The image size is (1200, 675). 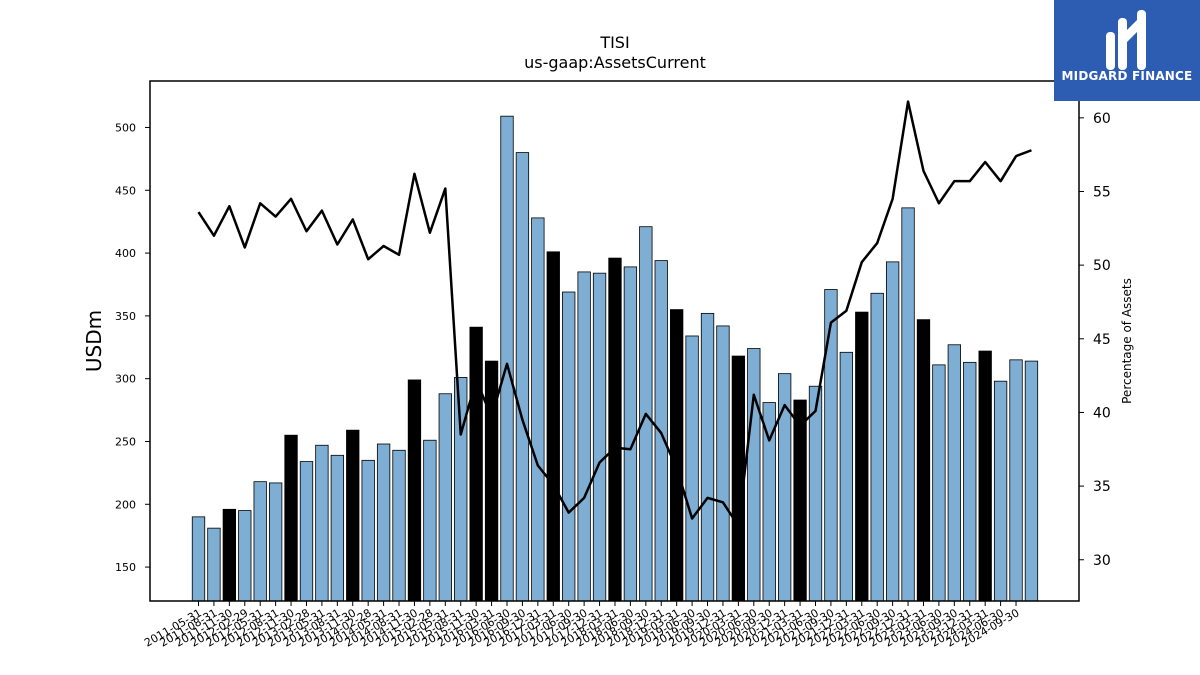 I want to click on y2-axis-label: Percentage of Assets, so click(x=1127, y=341).